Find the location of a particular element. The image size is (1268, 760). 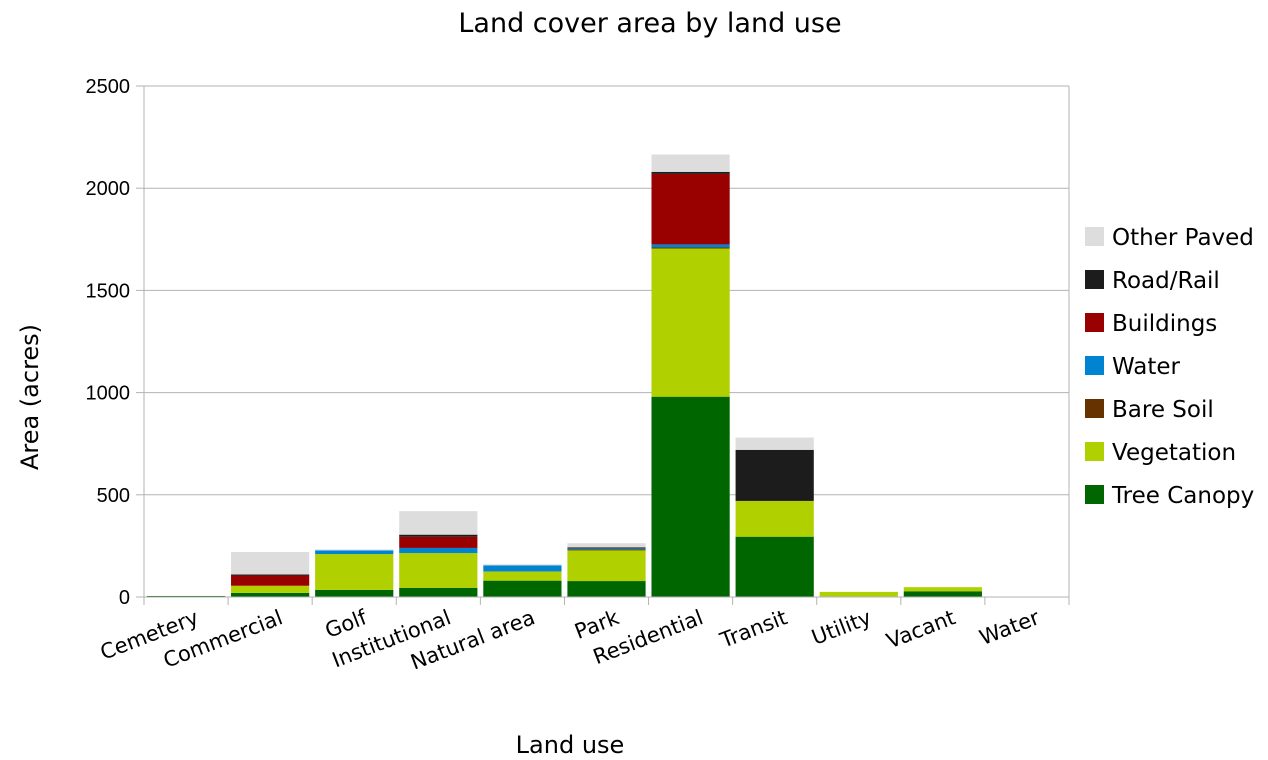

bar-segment-road-rail-institutional is located at coordinates (438, 535).